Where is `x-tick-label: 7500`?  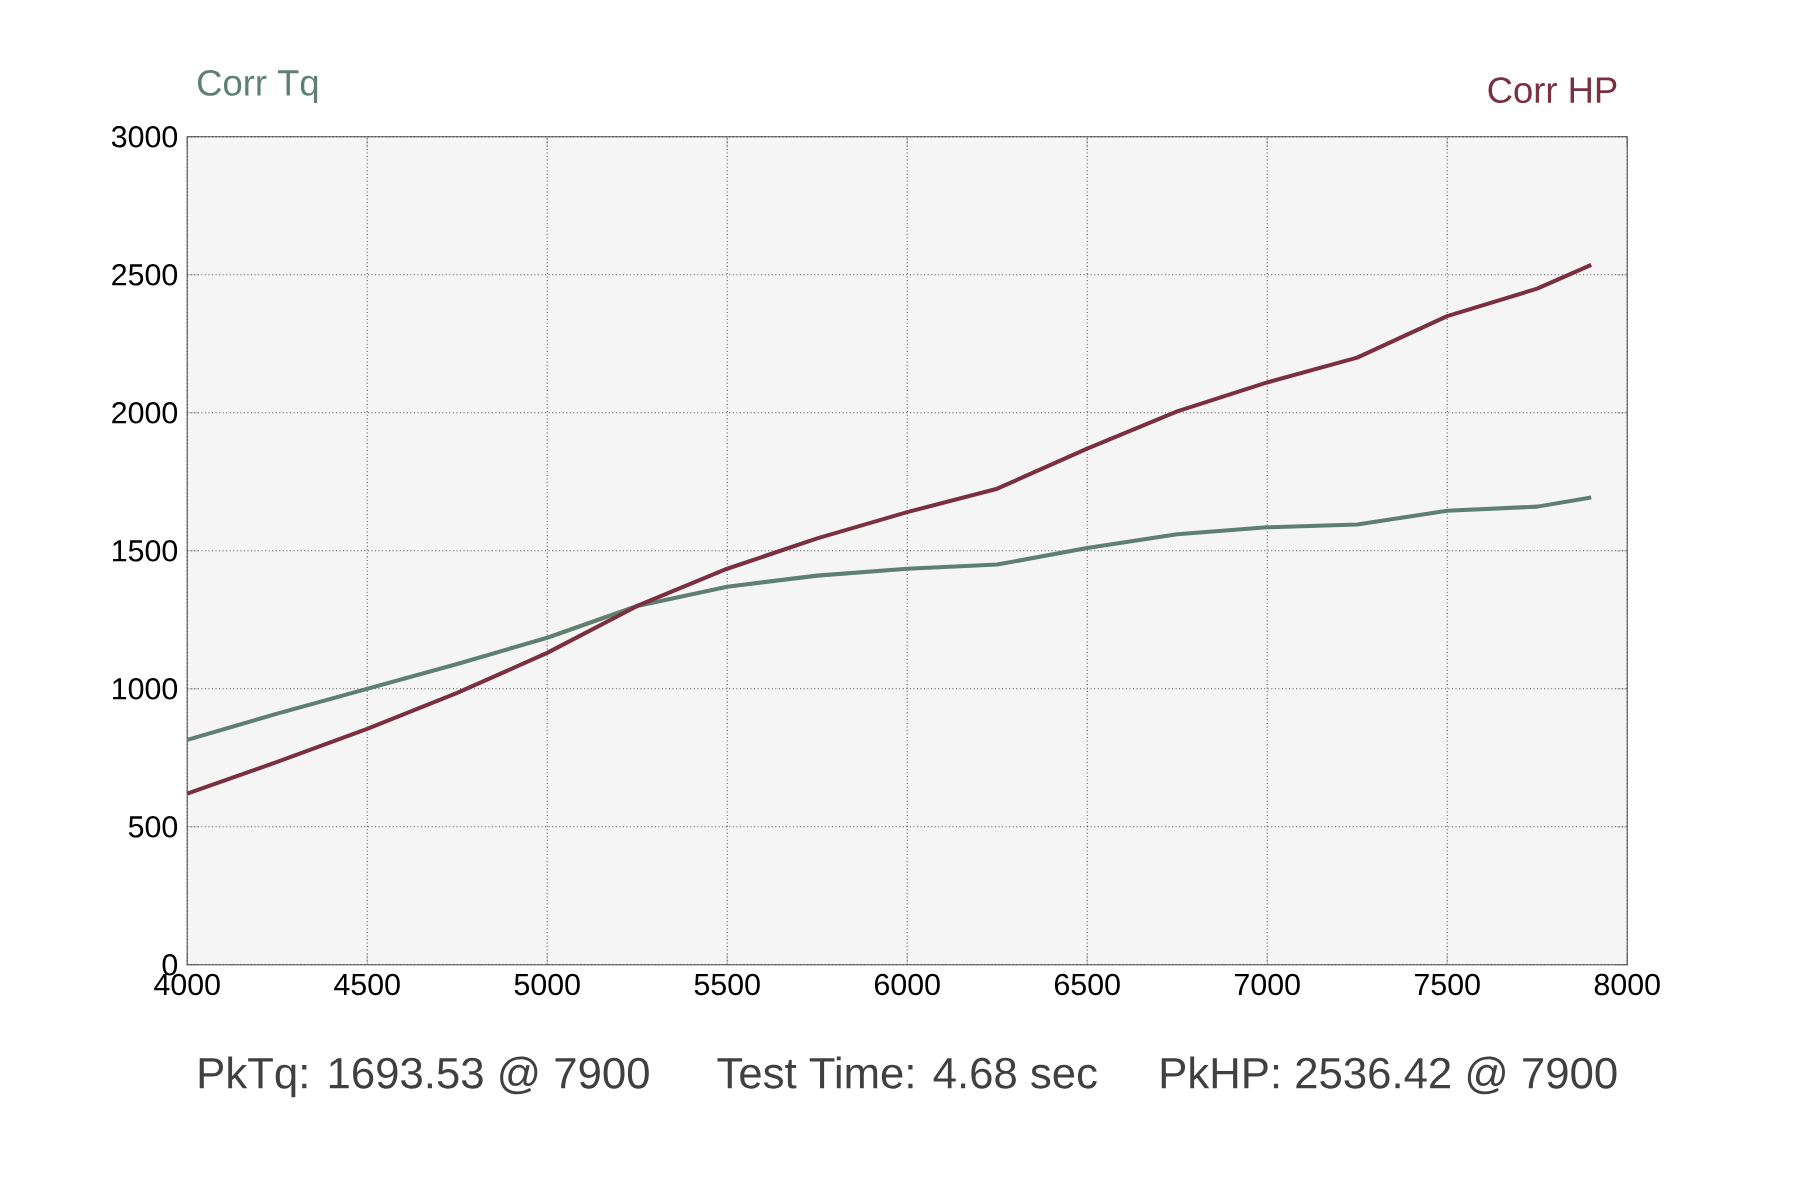
x-tick-label: 7500 is located at coordinates (1447, 984).